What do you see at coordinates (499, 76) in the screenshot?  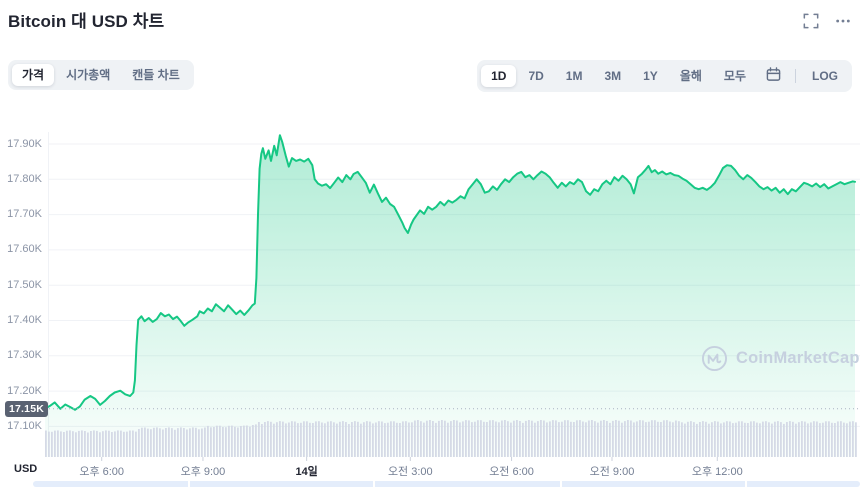 I see `range-tab-1d: 1D` at bounding box center [499, 76].